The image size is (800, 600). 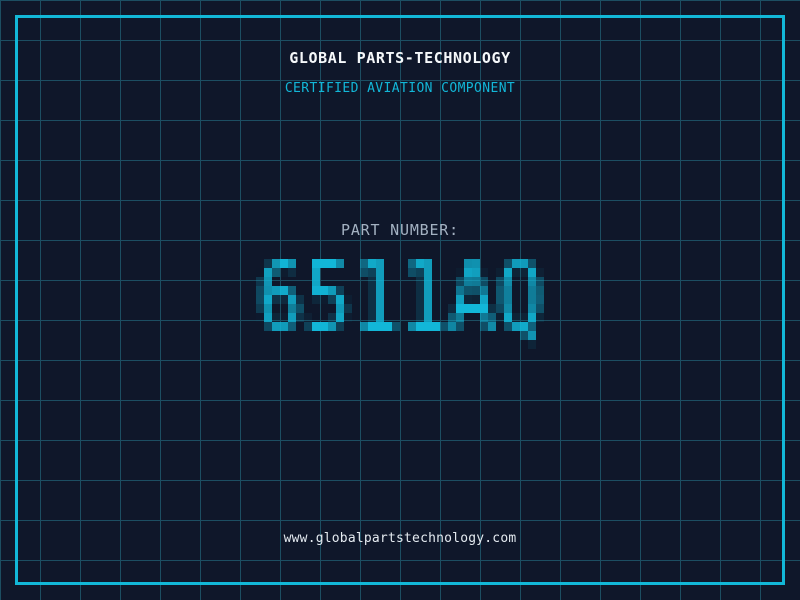 I want to click on certification-tagline: CERTIFIED AVIATION COMPONENT, so click(x=400, y=88).